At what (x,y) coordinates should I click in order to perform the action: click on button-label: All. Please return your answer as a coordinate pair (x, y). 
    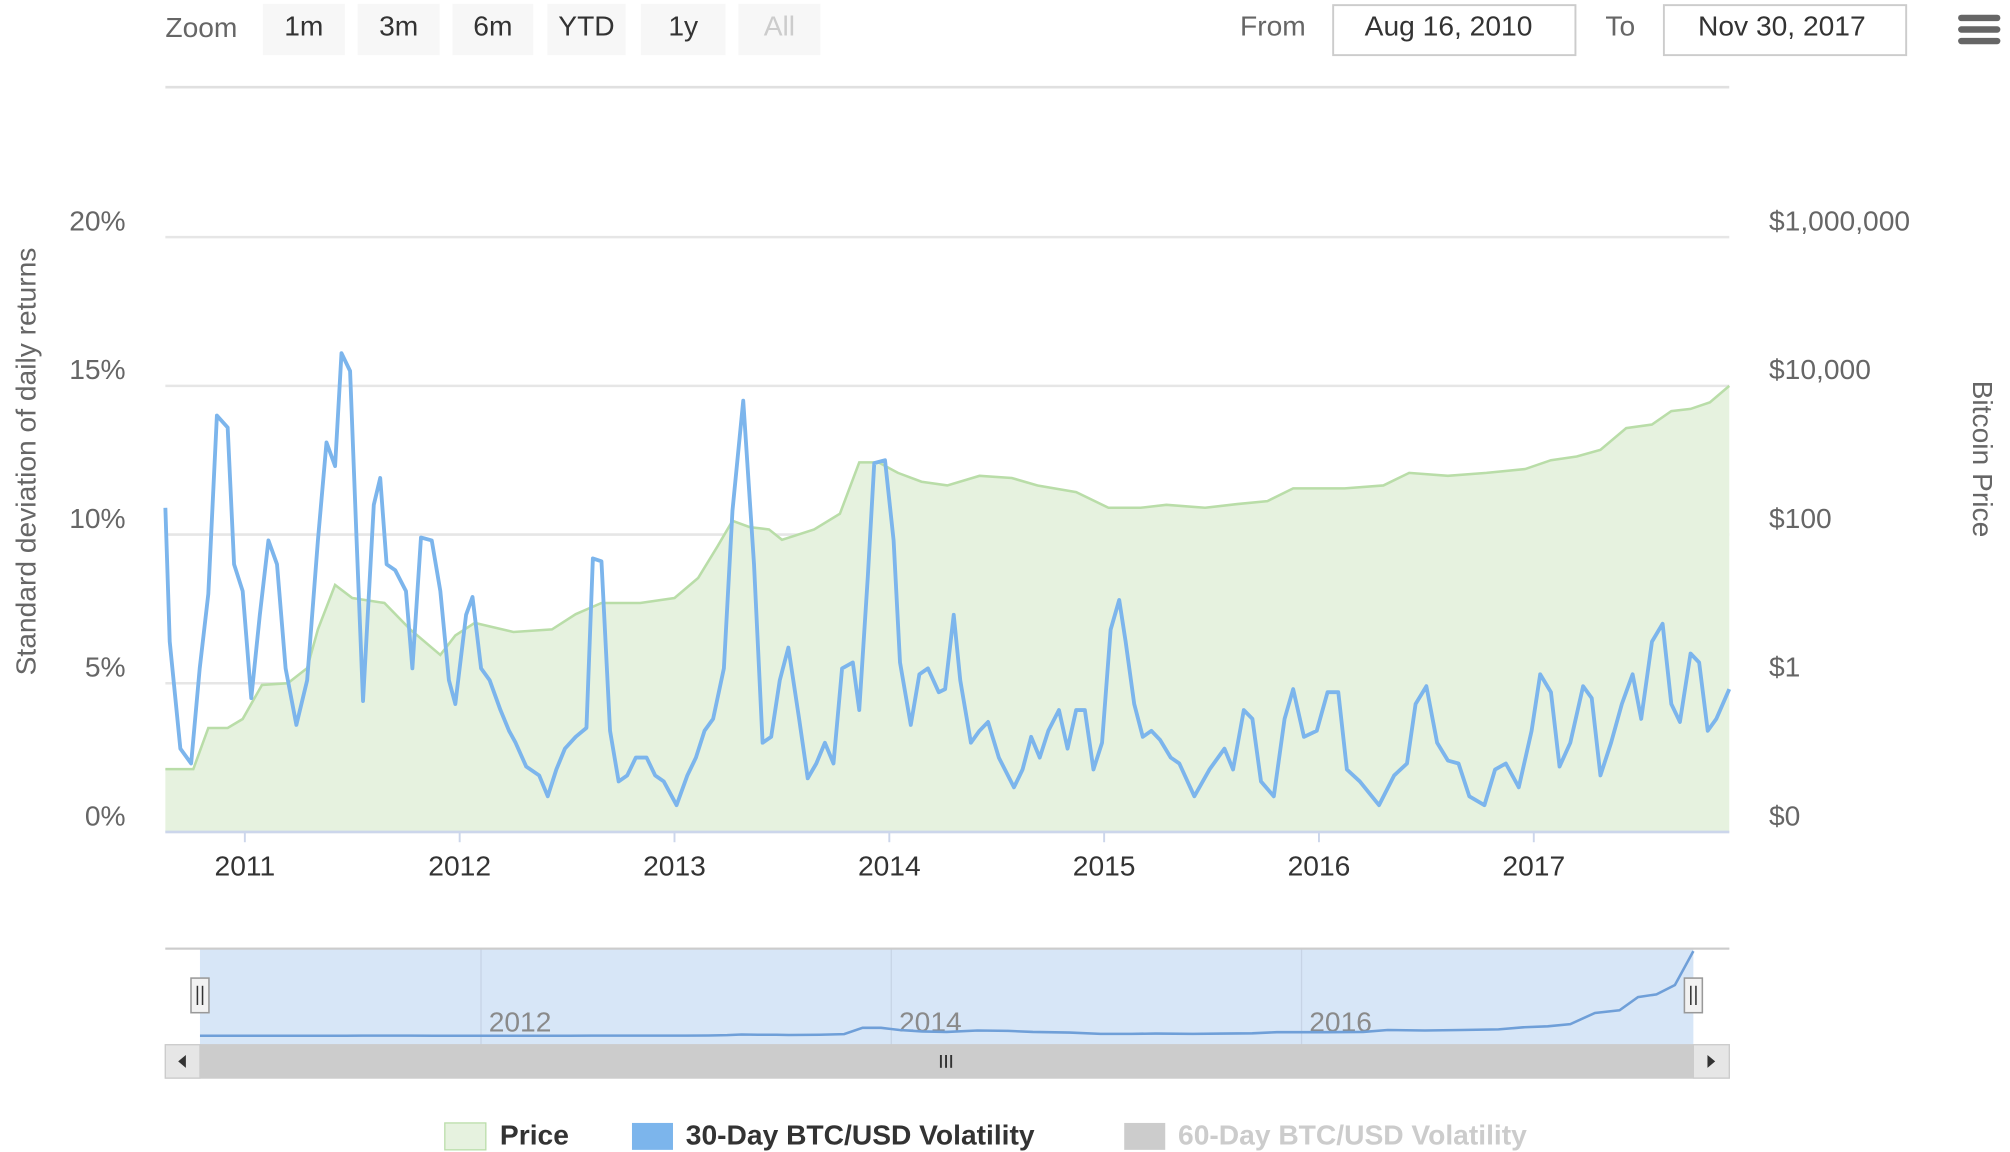
    Looking at the image, I should click on (779, 26).